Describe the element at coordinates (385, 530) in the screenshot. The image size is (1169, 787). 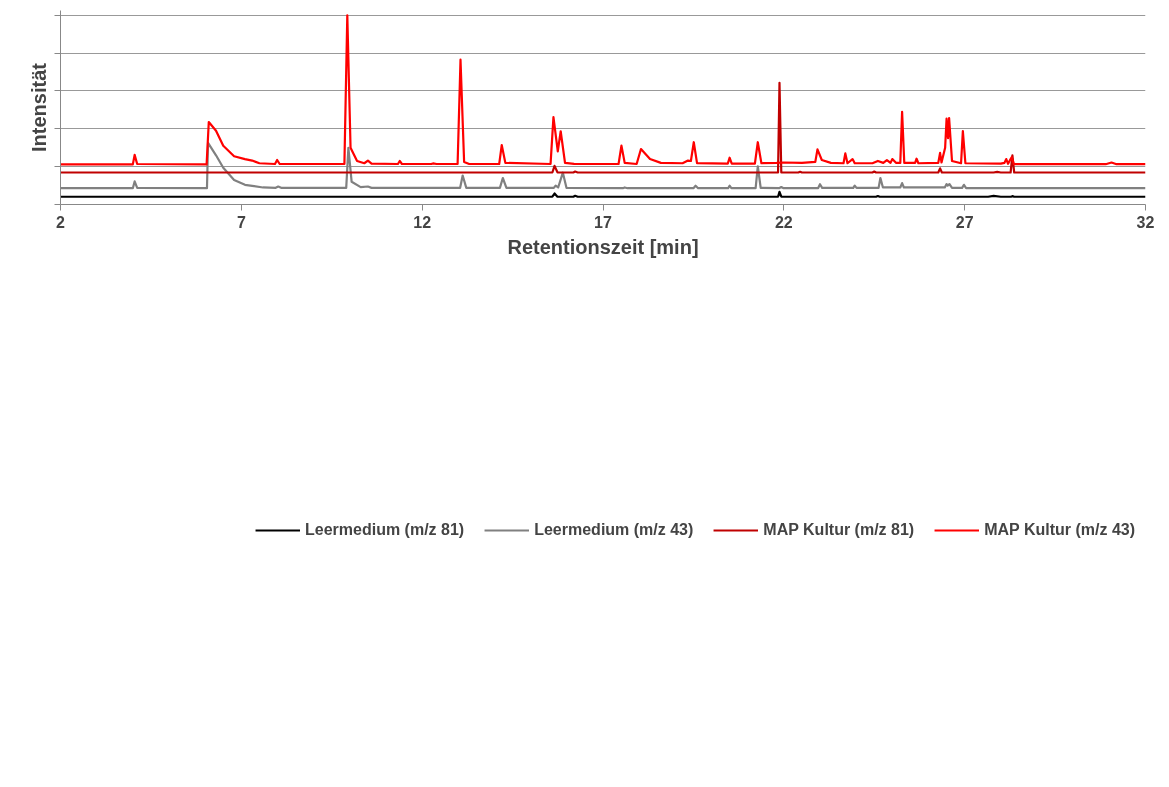
I see `legend-label: Leermedium (m/z 81)` at that location.